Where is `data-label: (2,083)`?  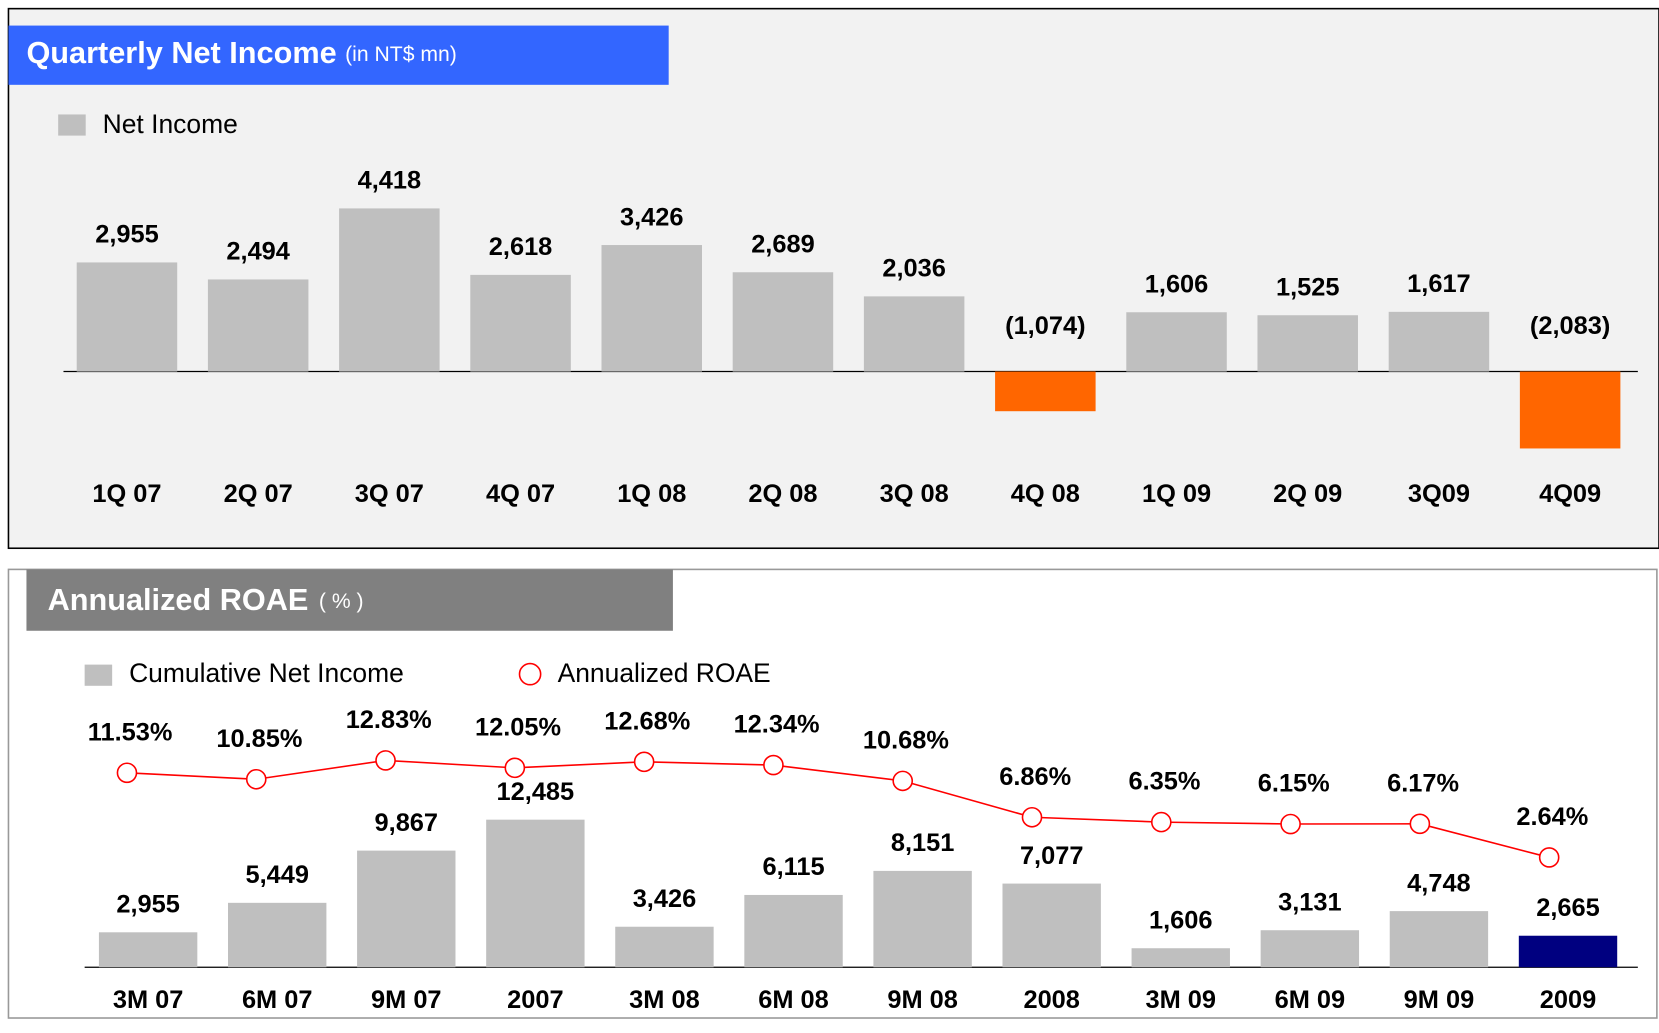 data-label: (2,083) is located at coordinates (1570, 326).